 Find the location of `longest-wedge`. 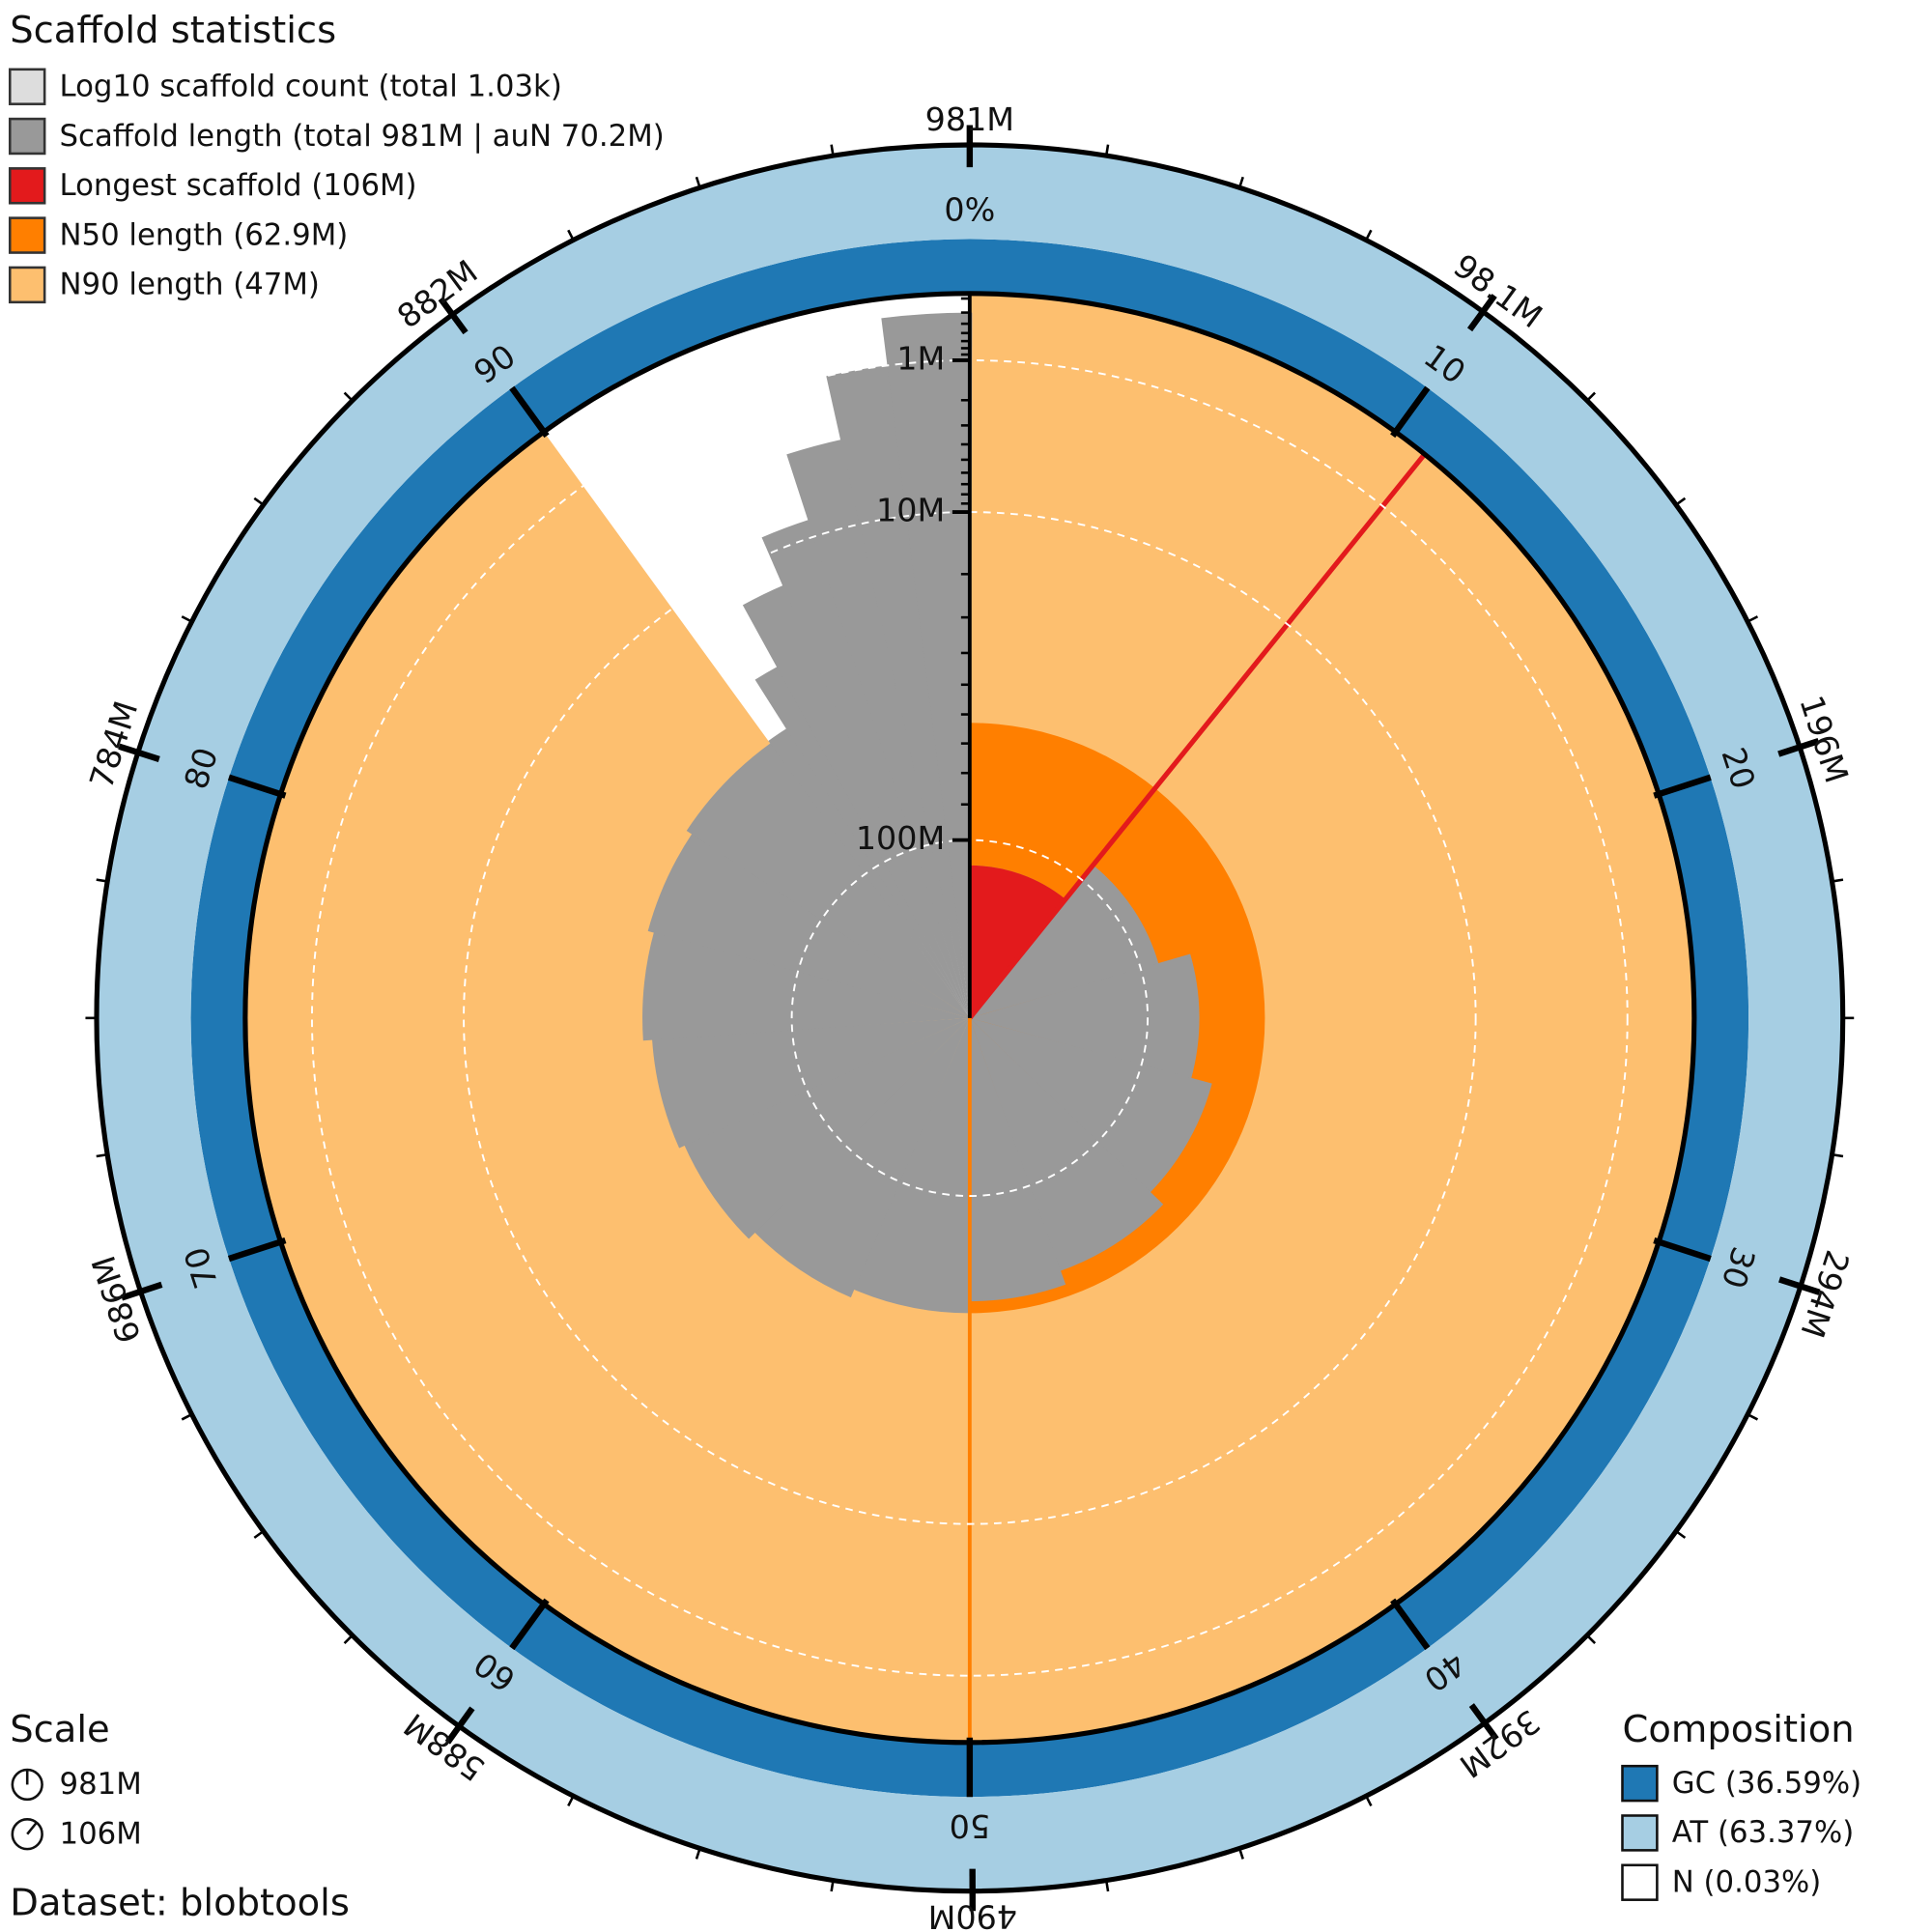

longest-wedge is located at coordinates (1018, 941).